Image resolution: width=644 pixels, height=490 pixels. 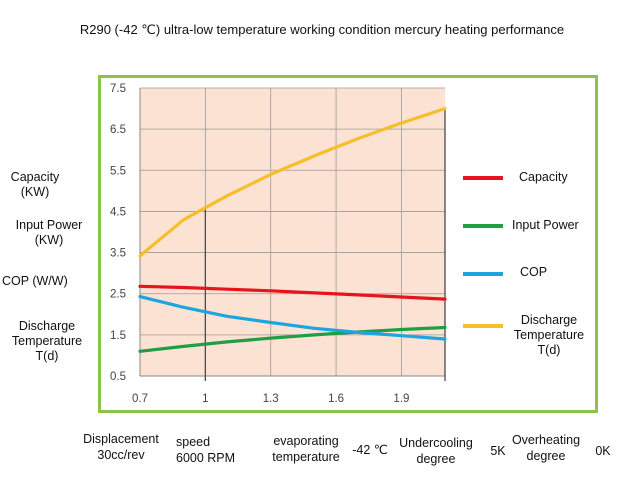 What do you see at coordinates (401, 399) in the screenshot?
I see `x-tick-label-4: 1.9` at bounding box center [401, 399].